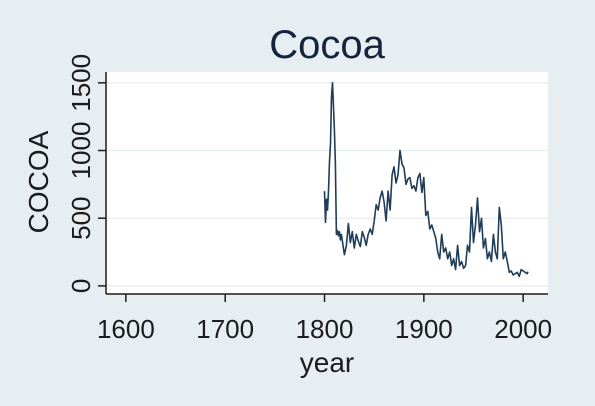 The image size is (595, 406). What do you see at coordinates (81, 217) in the screenshot?
I see `y-tick-label-500: 500` at bounding box center [81, 217].